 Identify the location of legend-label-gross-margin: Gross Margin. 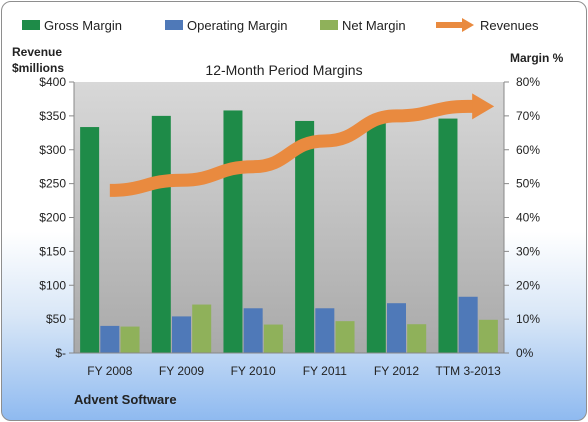
(83, 25).